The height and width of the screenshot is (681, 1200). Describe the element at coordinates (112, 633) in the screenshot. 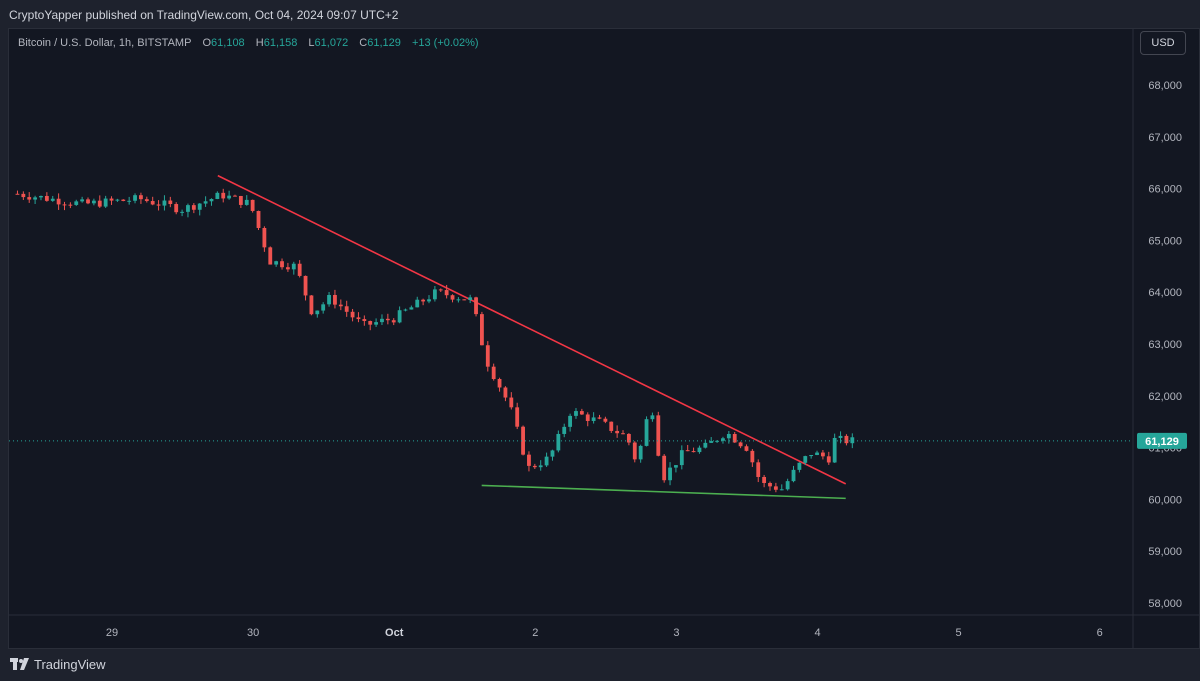

I see `x-tick-label: 29` at that location.